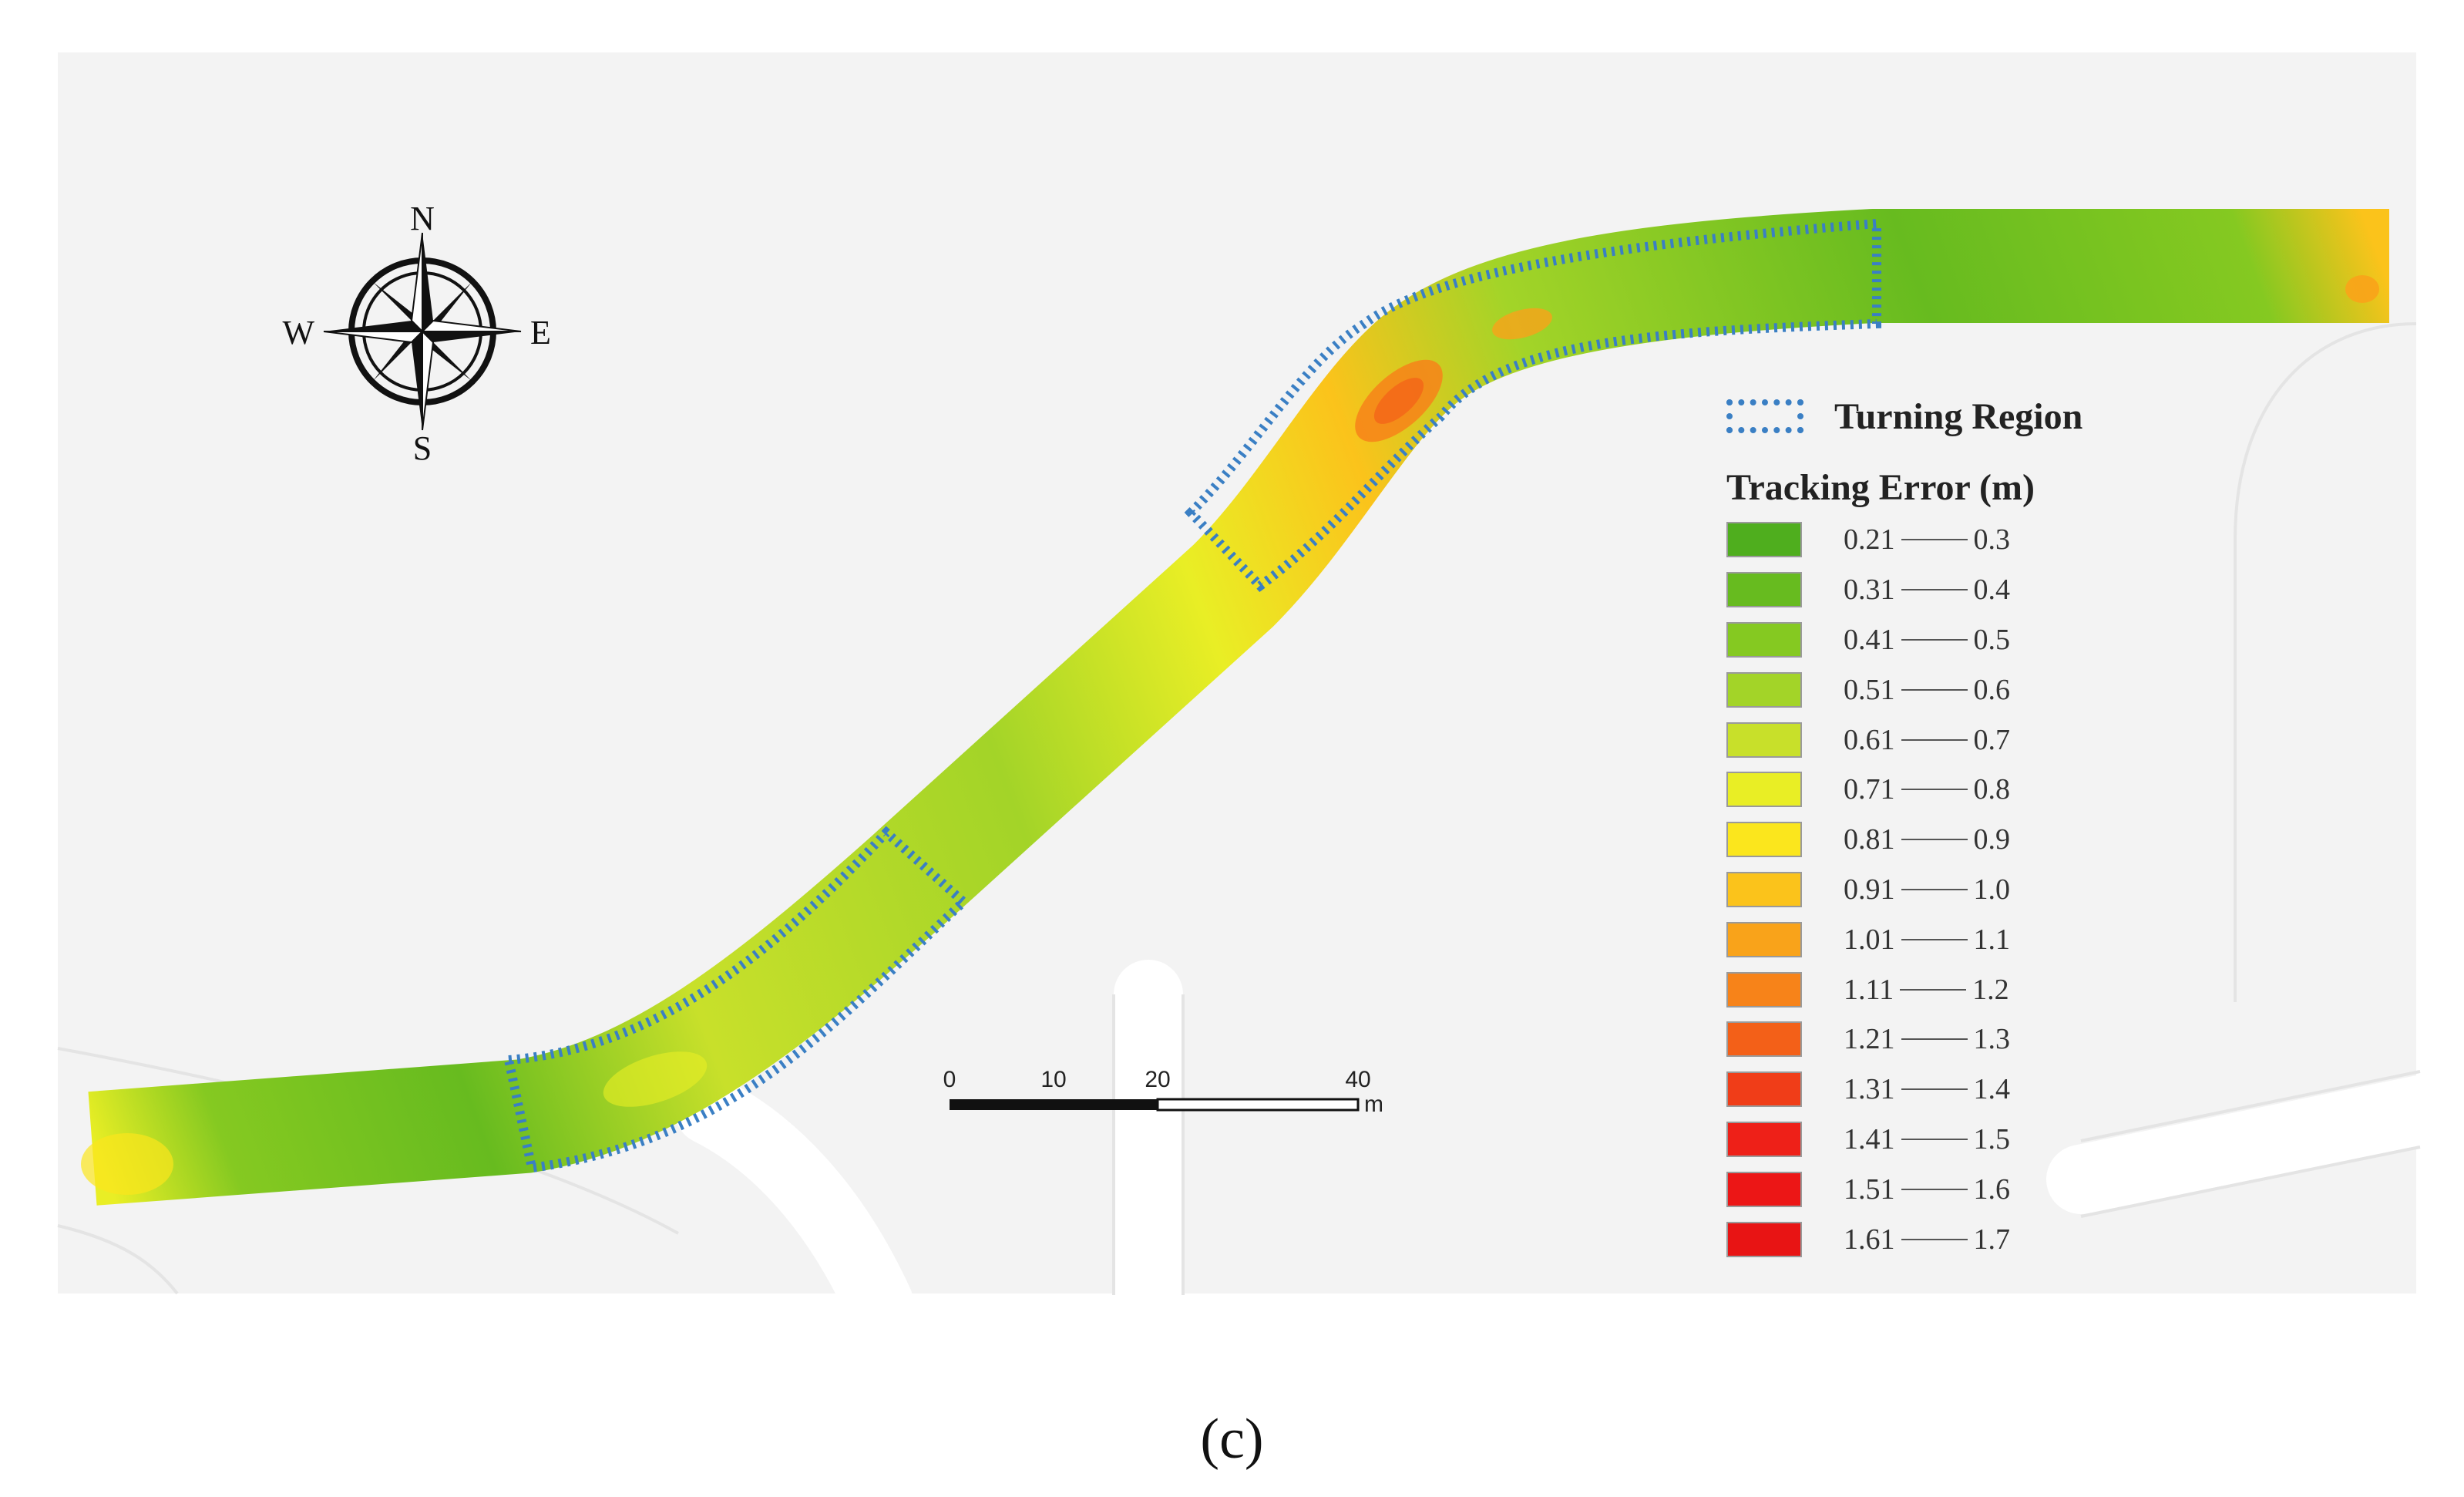 The height and width of the screenshot is (1497, 2464). I want to click on legend-item: 1.41 1.5, so click(1996, 1140).